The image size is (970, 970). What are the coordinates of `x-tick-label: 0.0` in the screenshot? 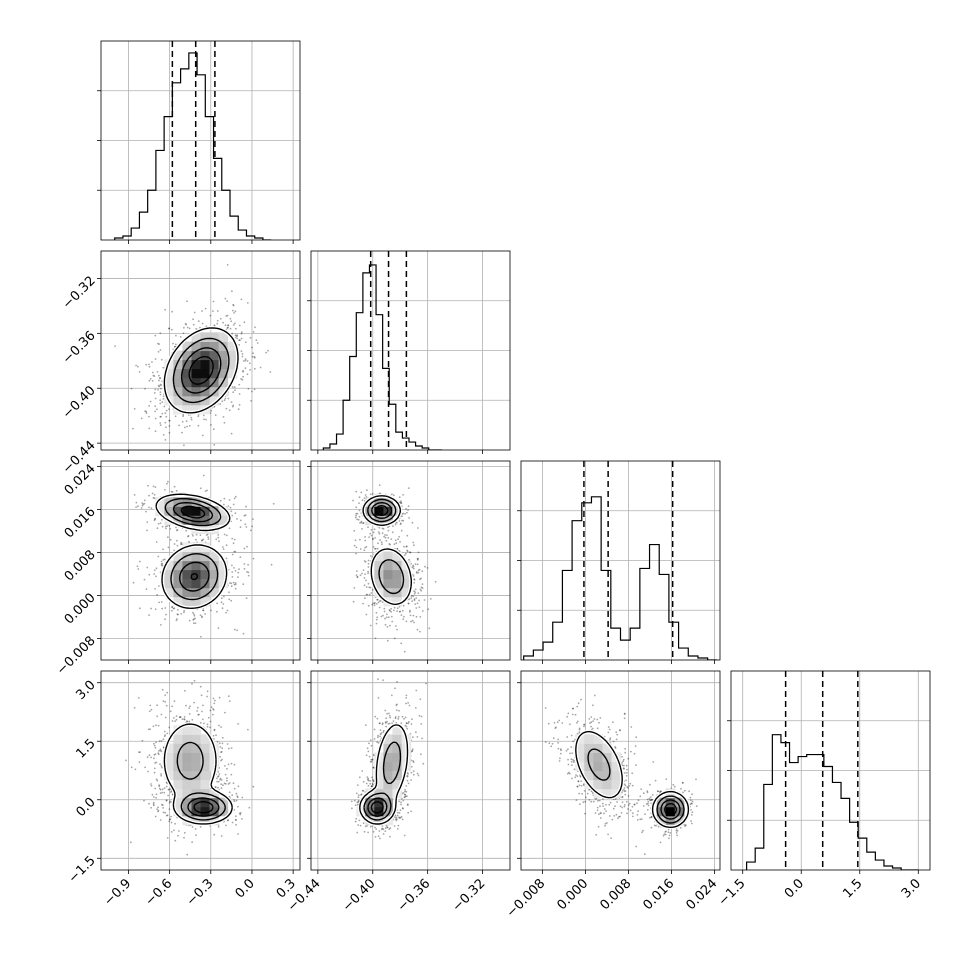 It's located at (245, 888).